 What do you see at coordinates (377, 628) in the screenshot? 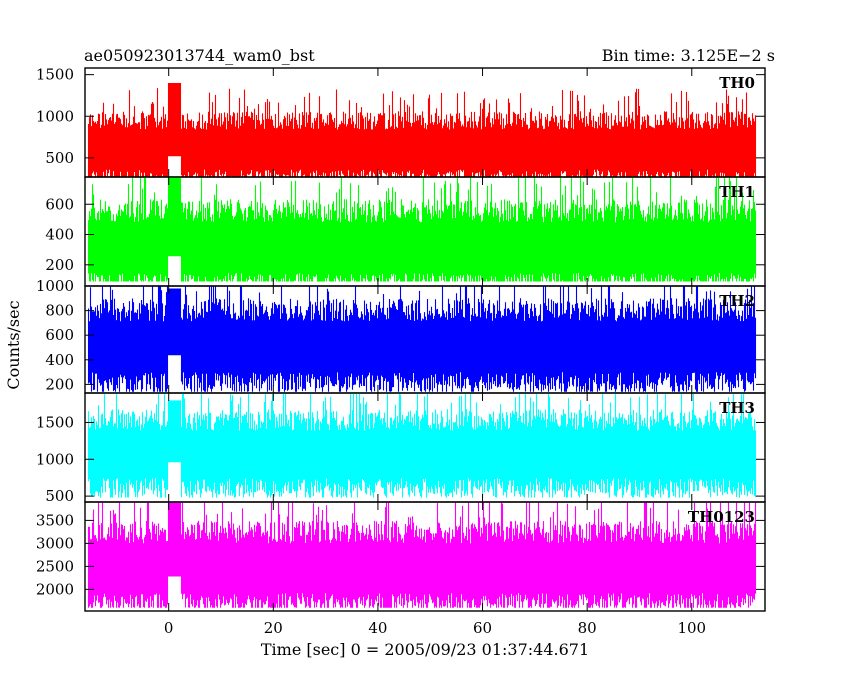
I see `x-tick-label: 40` at bounding box center [377, 628].